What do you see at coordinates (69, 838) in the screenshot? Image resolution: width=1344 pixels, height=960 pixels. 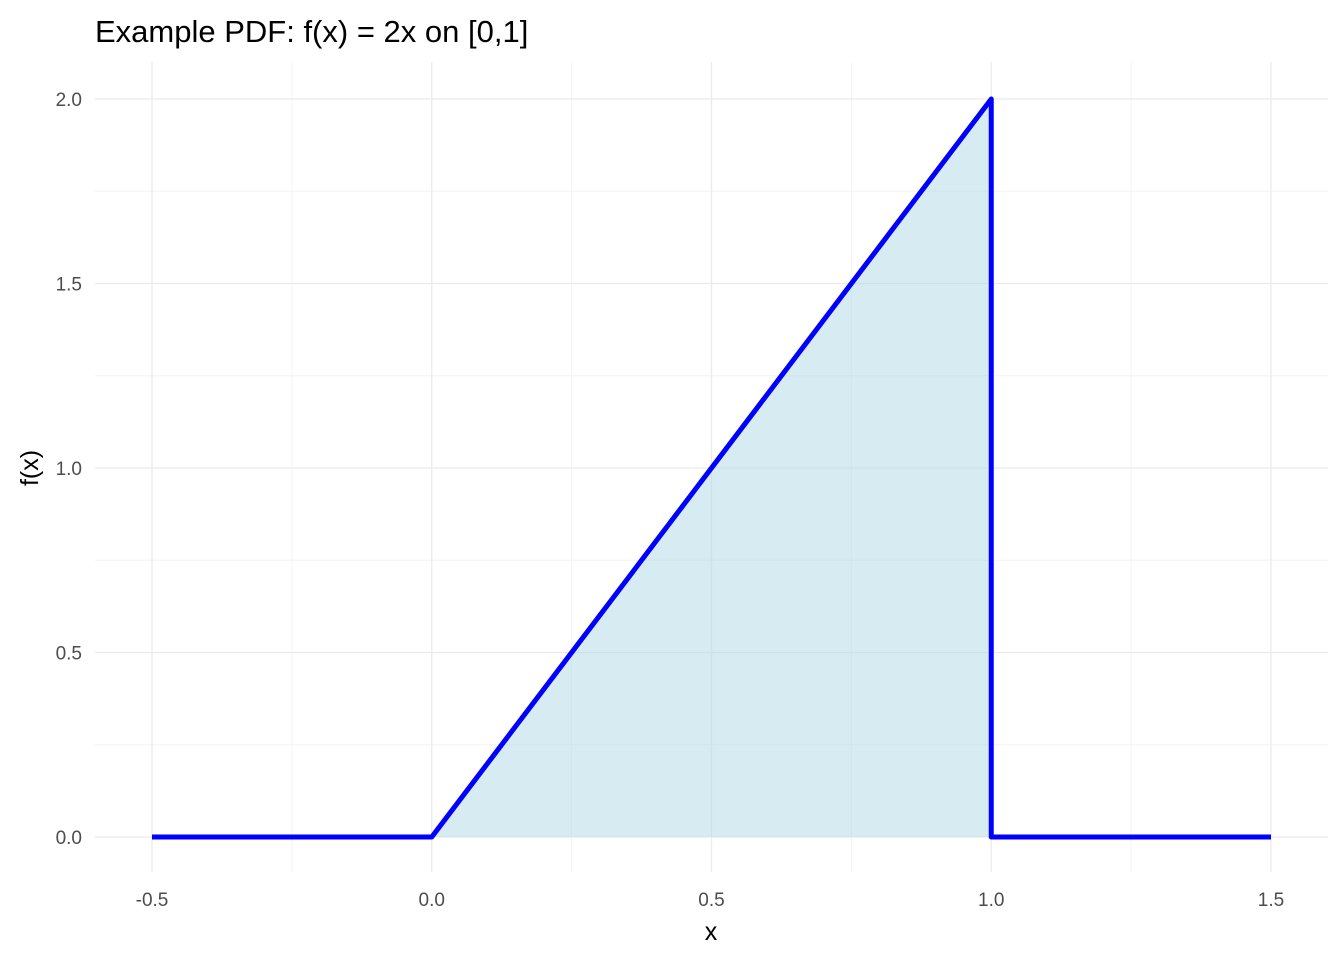 I see `y-tick-label: 0.0` at bounding box center [69, 838].